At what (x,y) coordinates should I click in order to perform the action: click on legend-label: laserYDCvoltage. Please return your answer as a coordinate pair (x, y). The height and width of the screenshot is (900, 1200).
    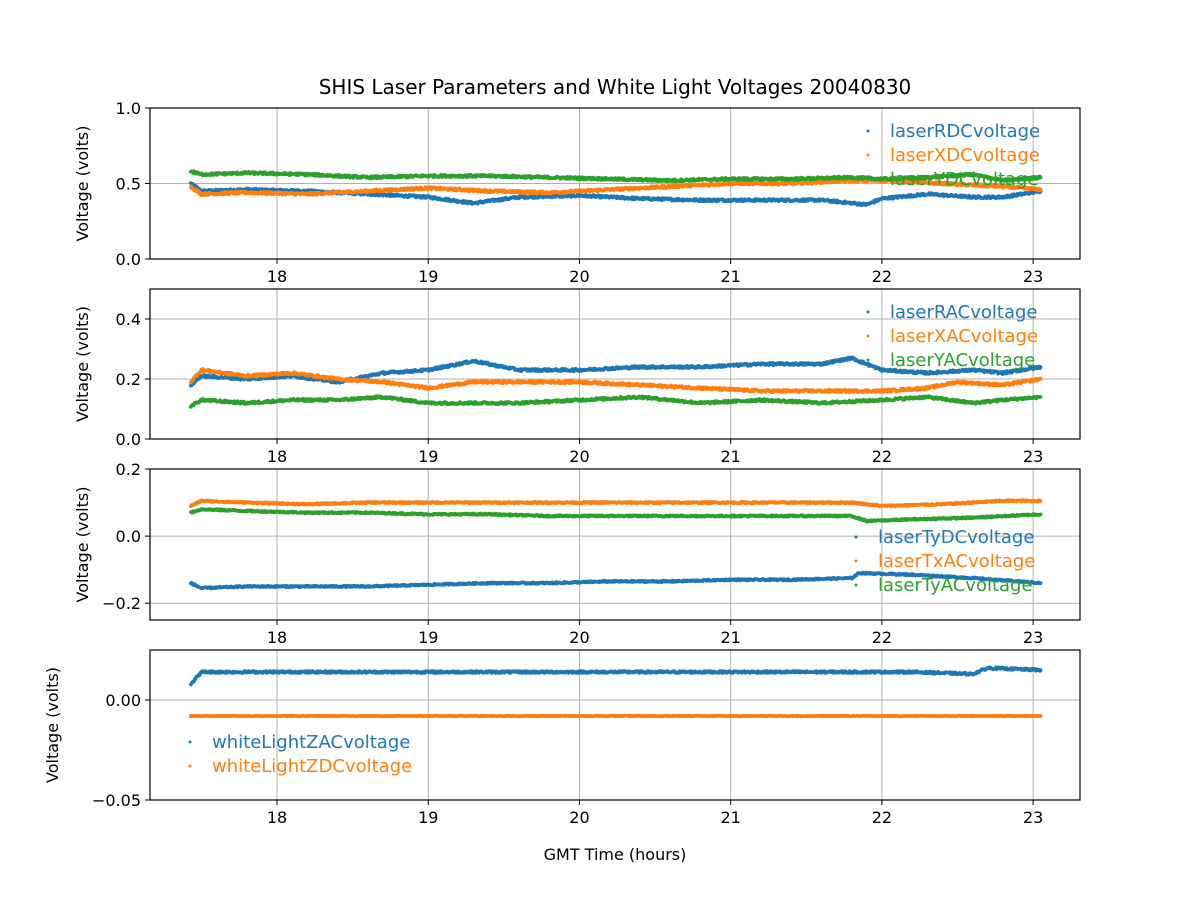
    Looking at the image, I should click on (964, 179).